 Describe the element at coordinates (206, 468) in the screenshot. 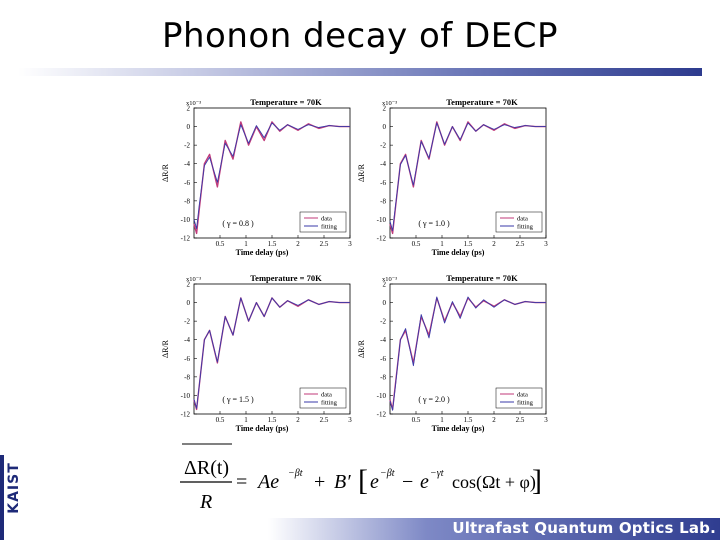

I see `formula-lhs-numerator: ΔR(t)` at that location.